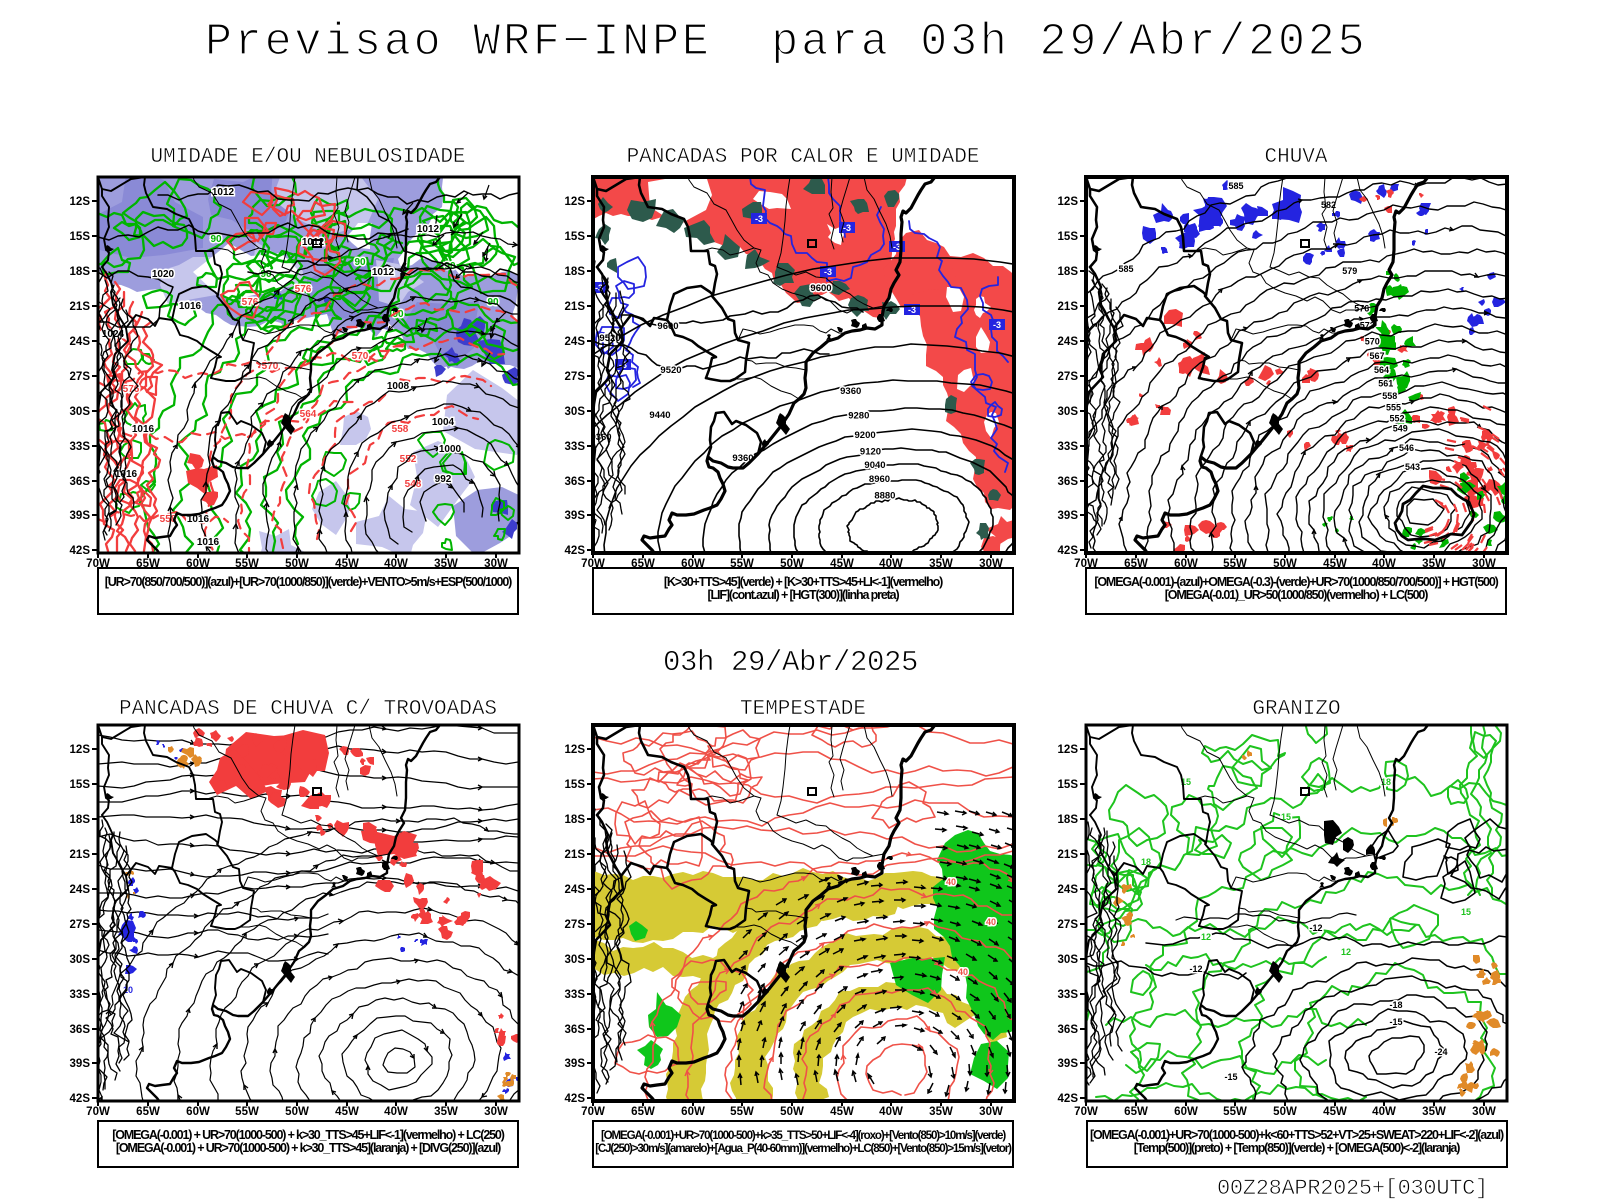  I want to click on svg-text: 1004, so click(442, 422).